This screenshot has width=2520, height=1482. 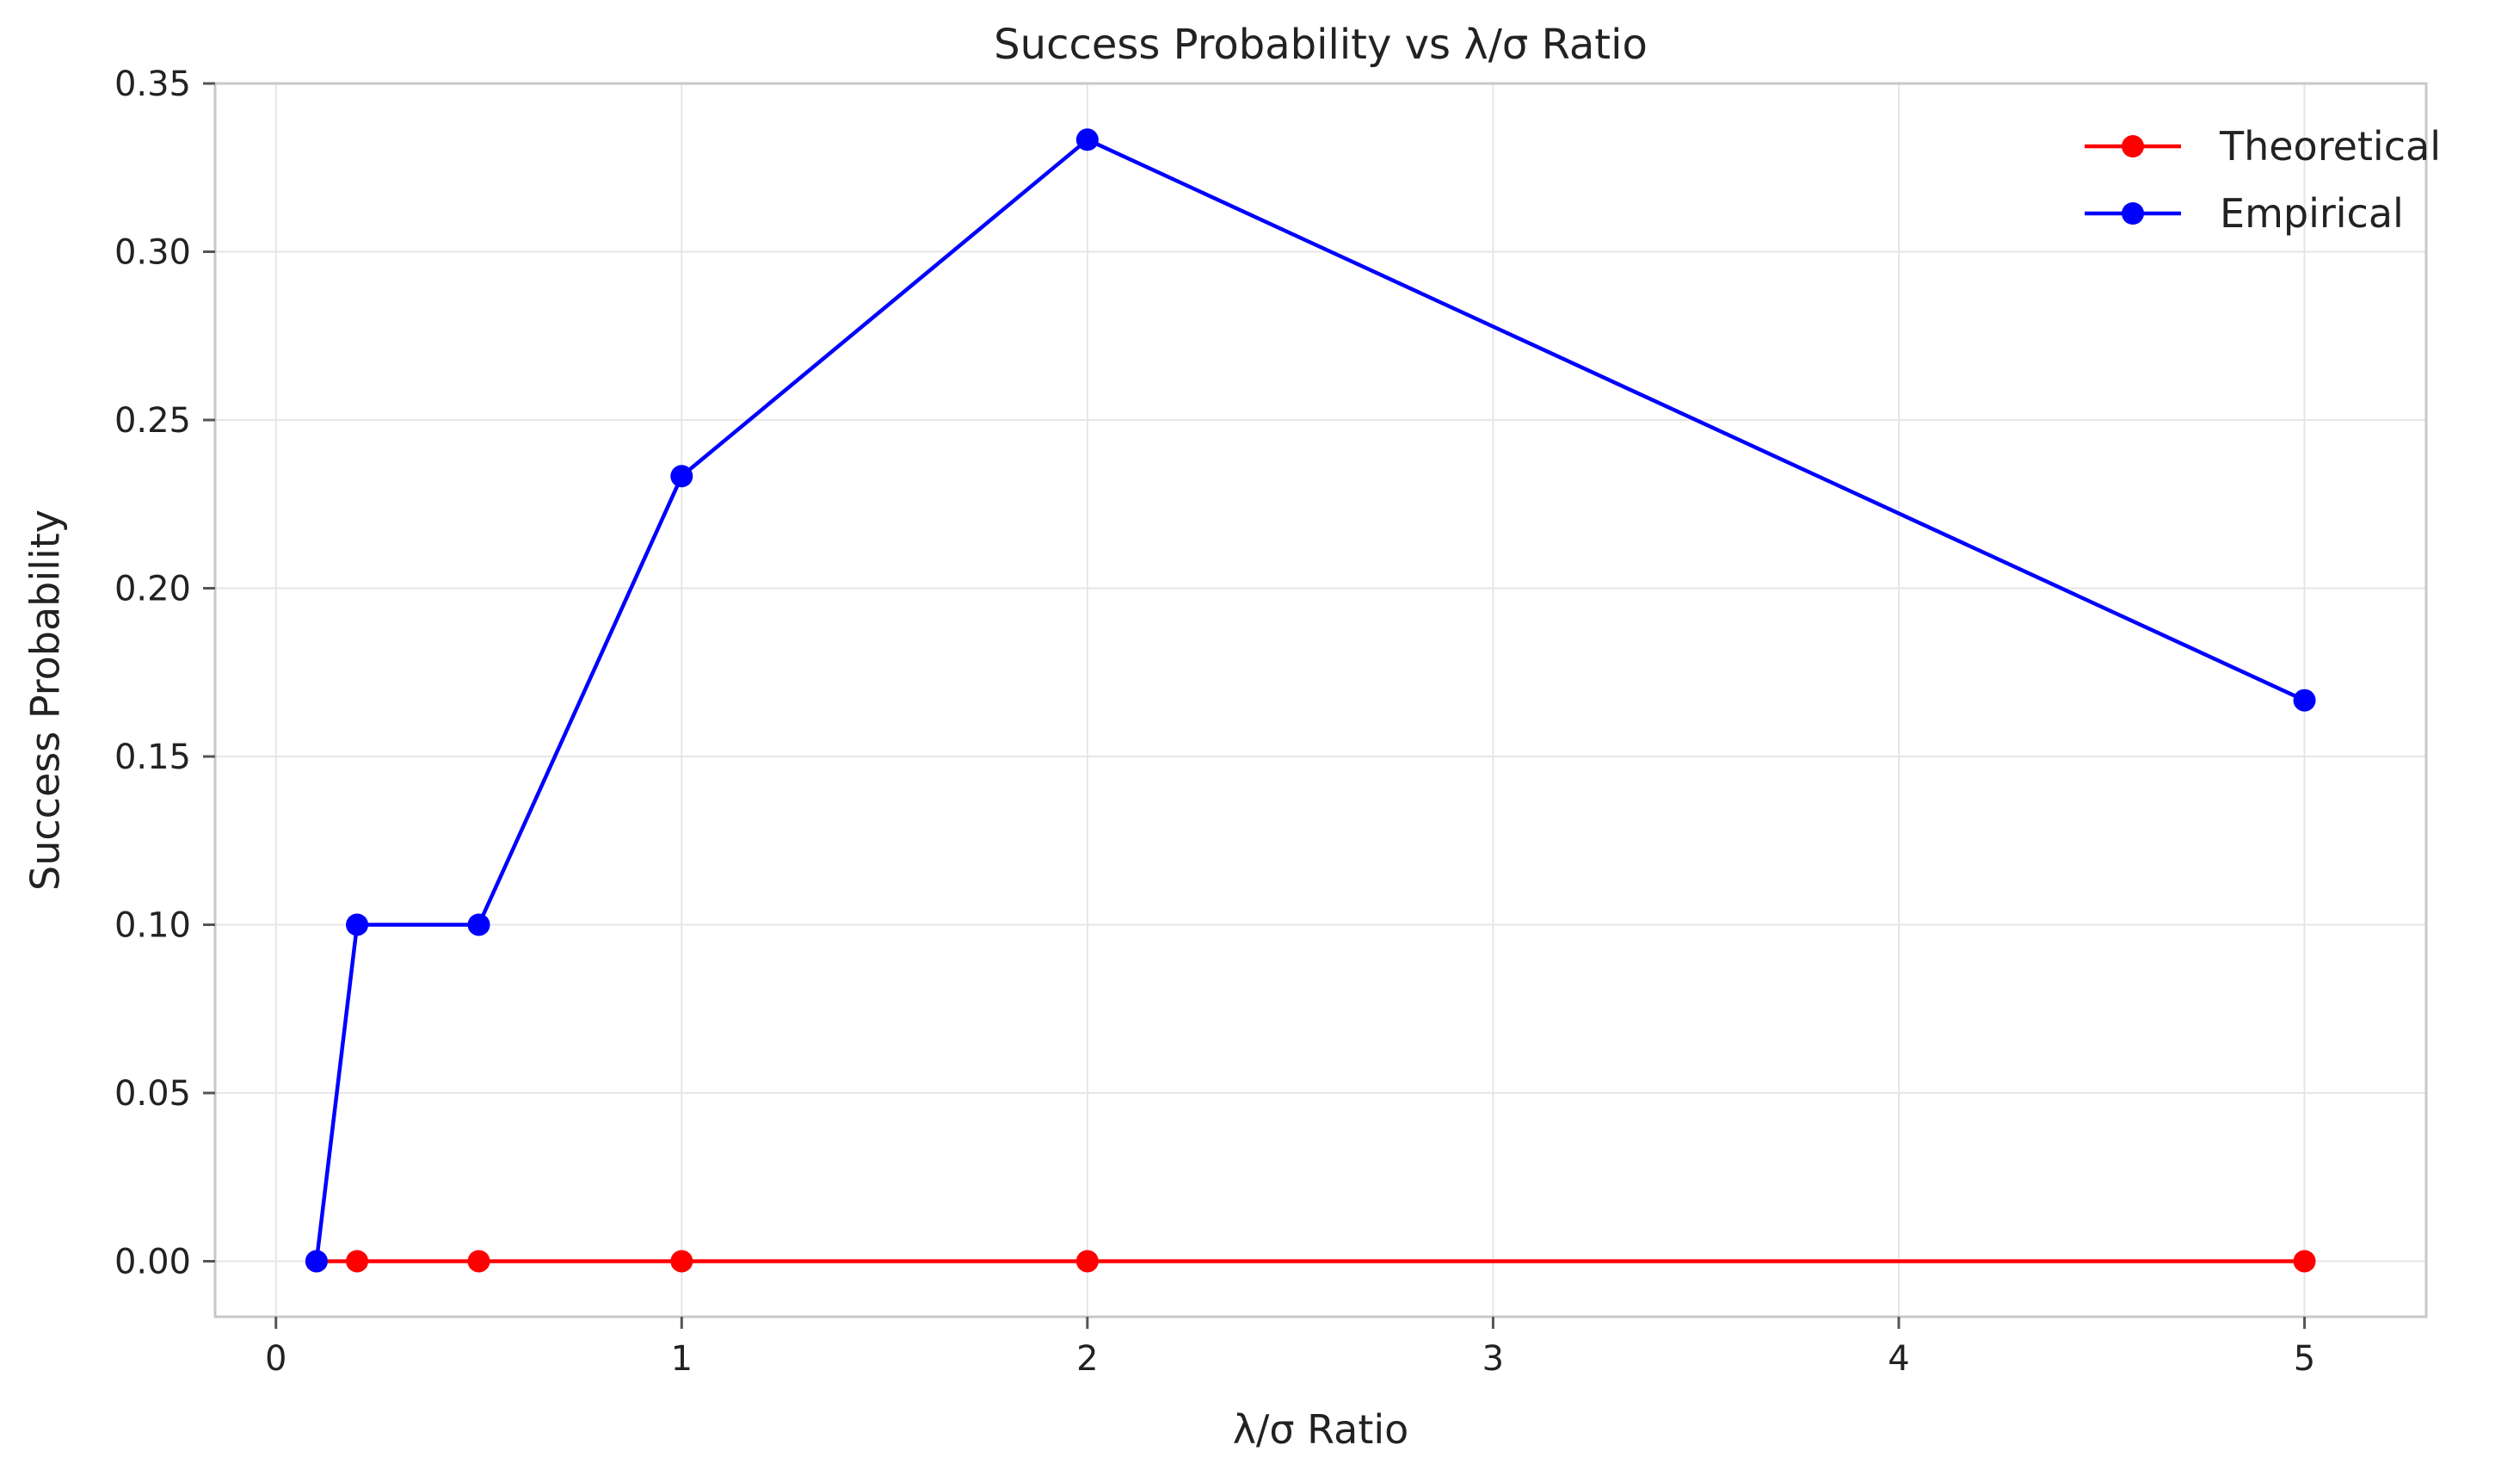 I want to click on y-axis-label: Success Probability, so click(x=45, y=700).